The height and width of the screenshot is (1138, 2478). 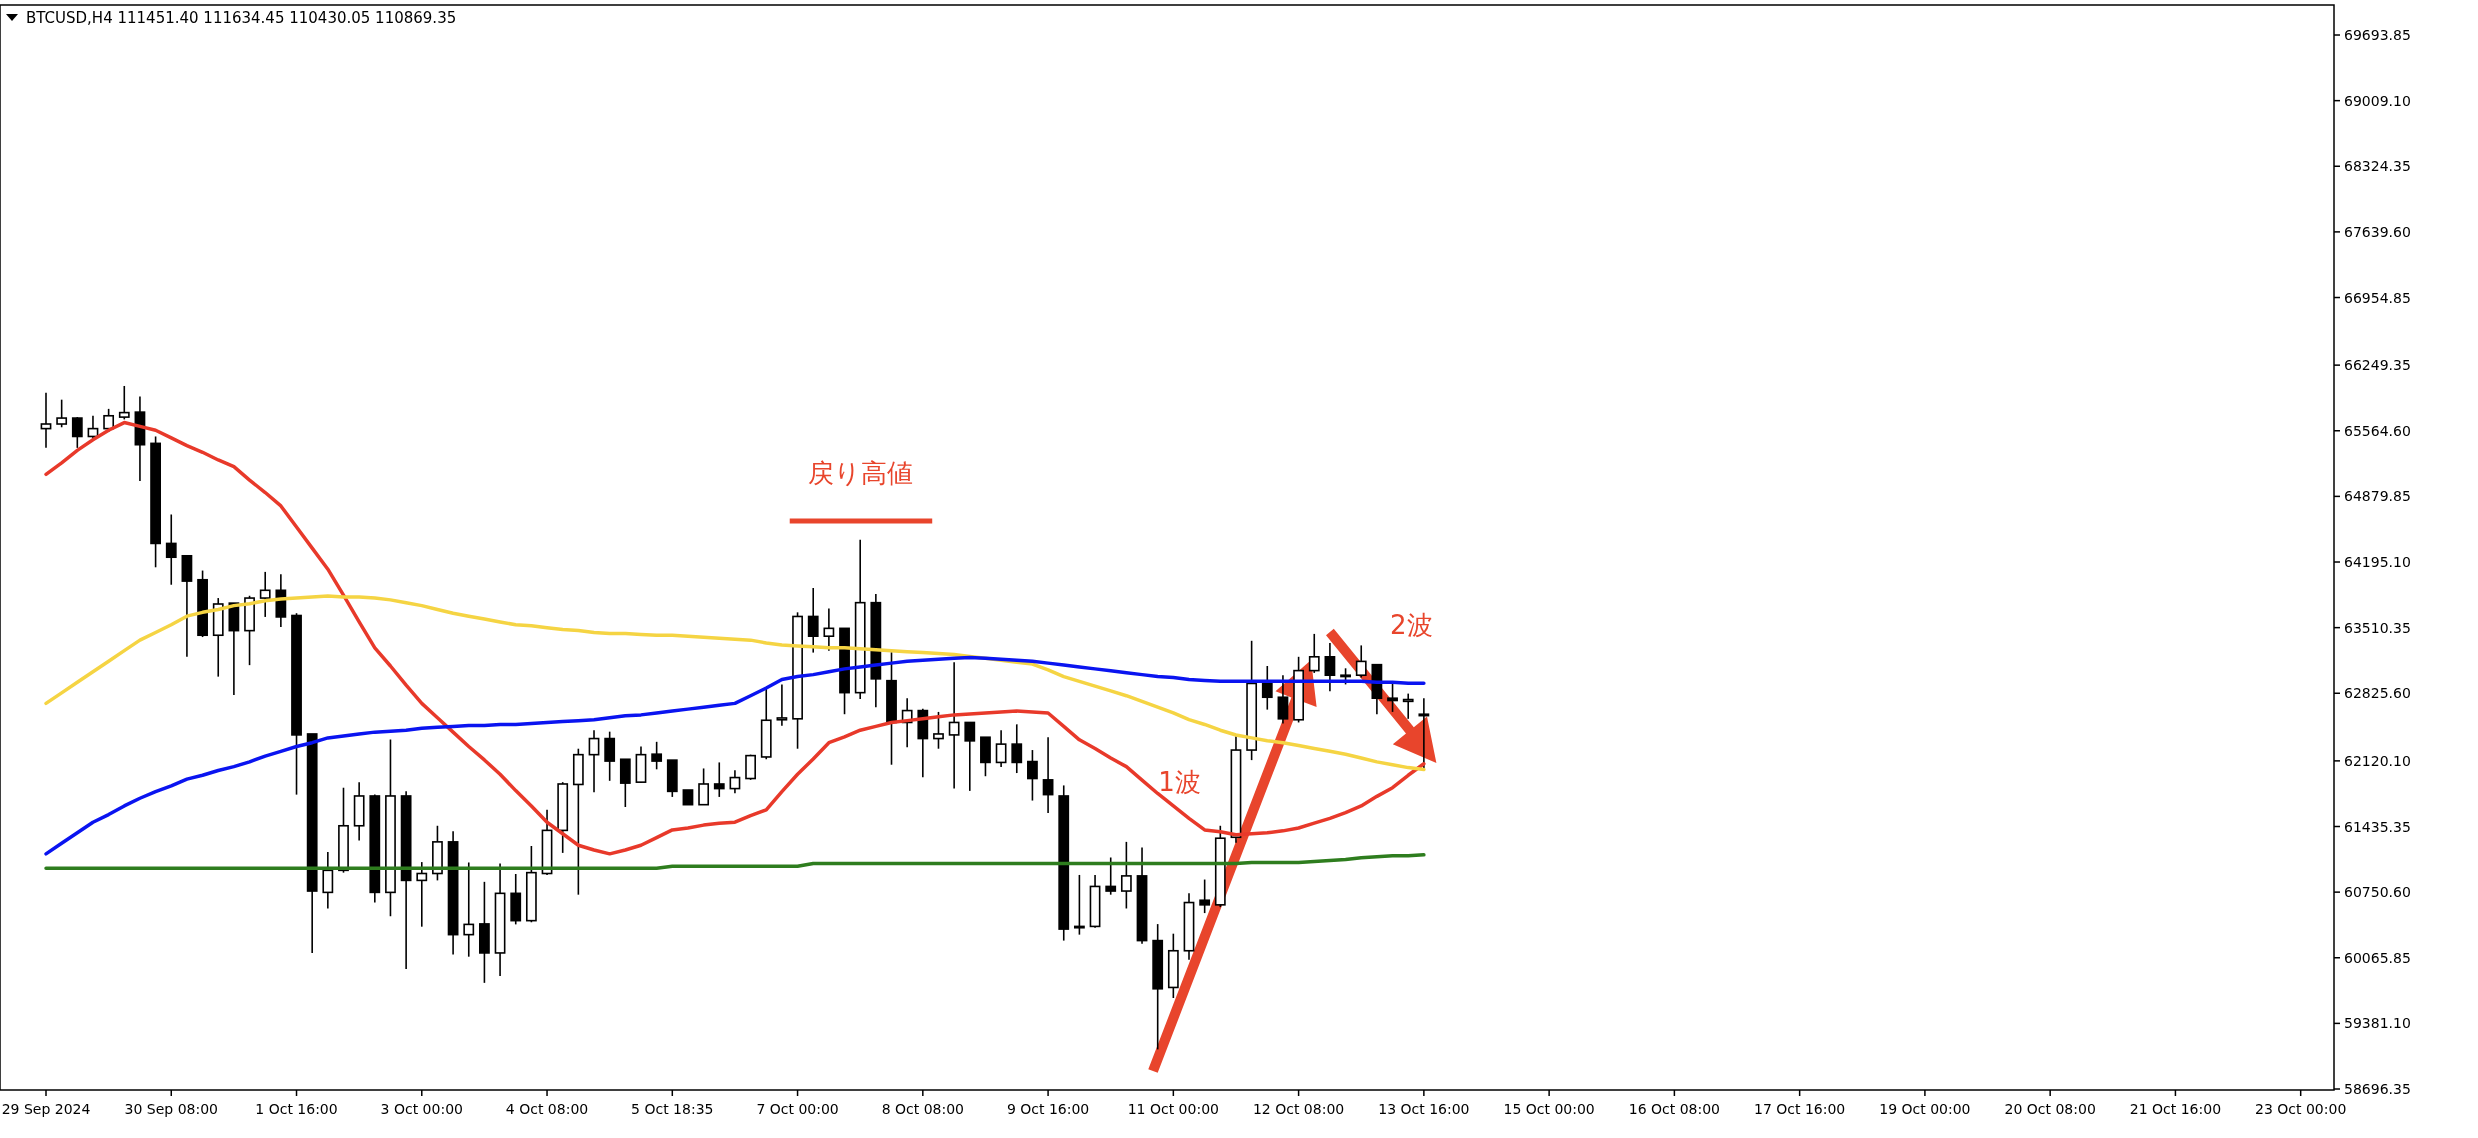 What do you see at coordinates (1048, 1109) in the screenshot?
I see `x-tick-label: 9 Oct 16:00` at bounding box center [1048, 1109].